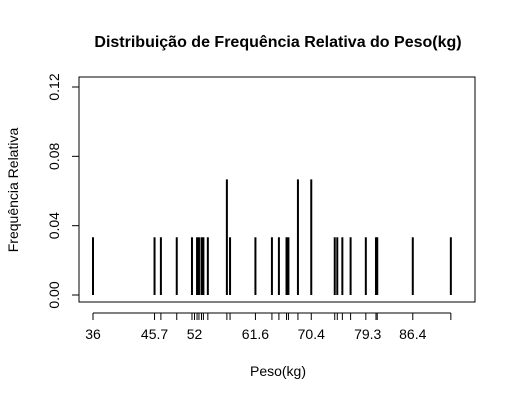  What do you see at coordinates (278, 371) in the screenshot?
I see `x-axis-label: Peso(kg)` at bounding box center [278, 371].